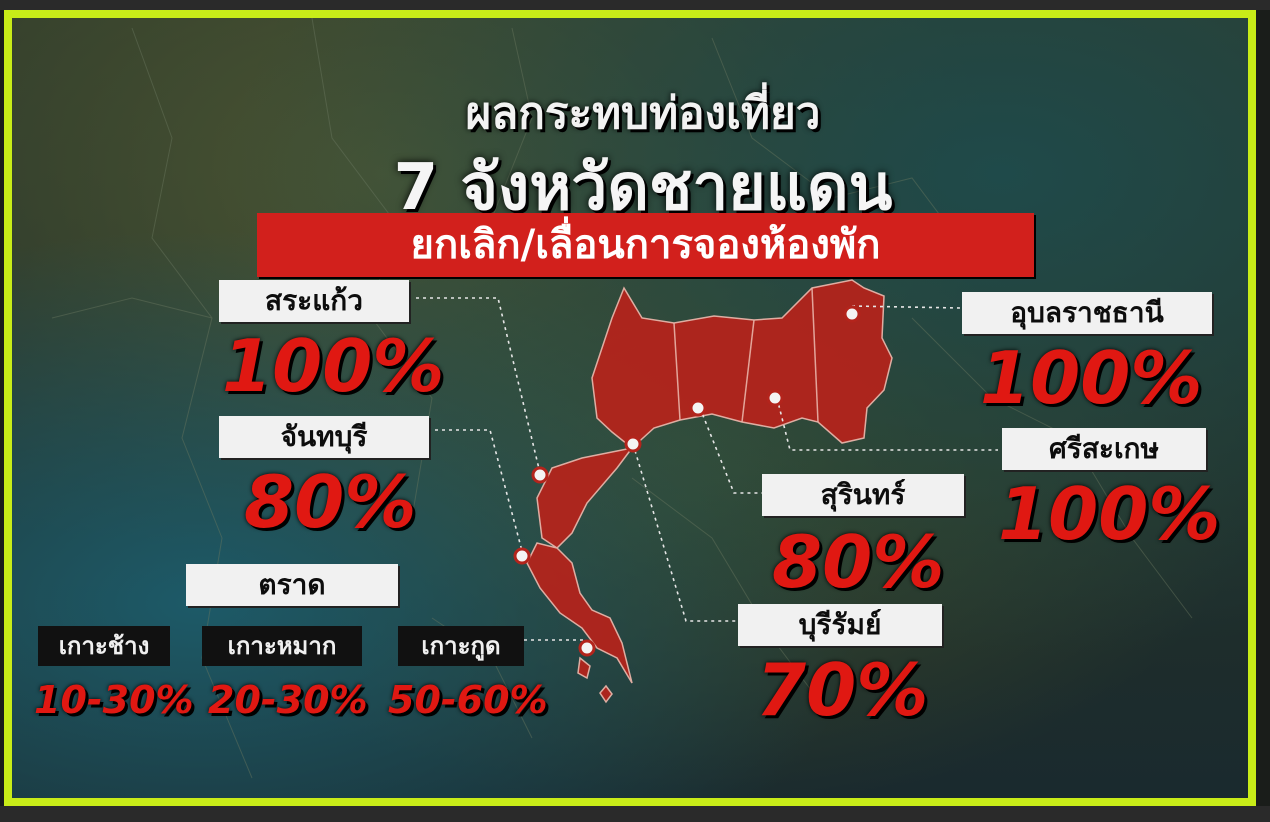 The width and height of the screenshot is (1270, 822). Describe the element at coordinates (333, 366) in the screenshot. I see `value-sa-kaeo: 100%` at that location.